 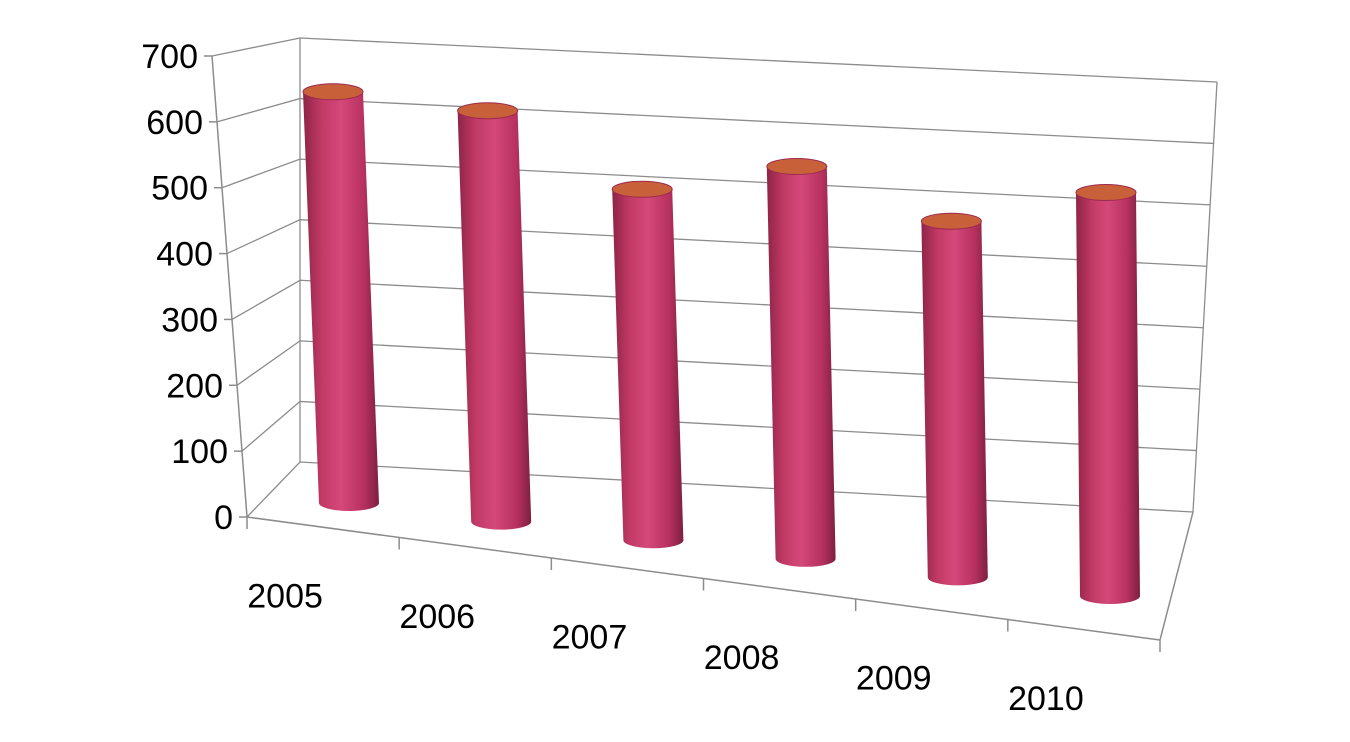 What do you see at coordinates (184, 255) in the screenshot?
I see `y-tick-label: 400` at bounding box center [184, 255].